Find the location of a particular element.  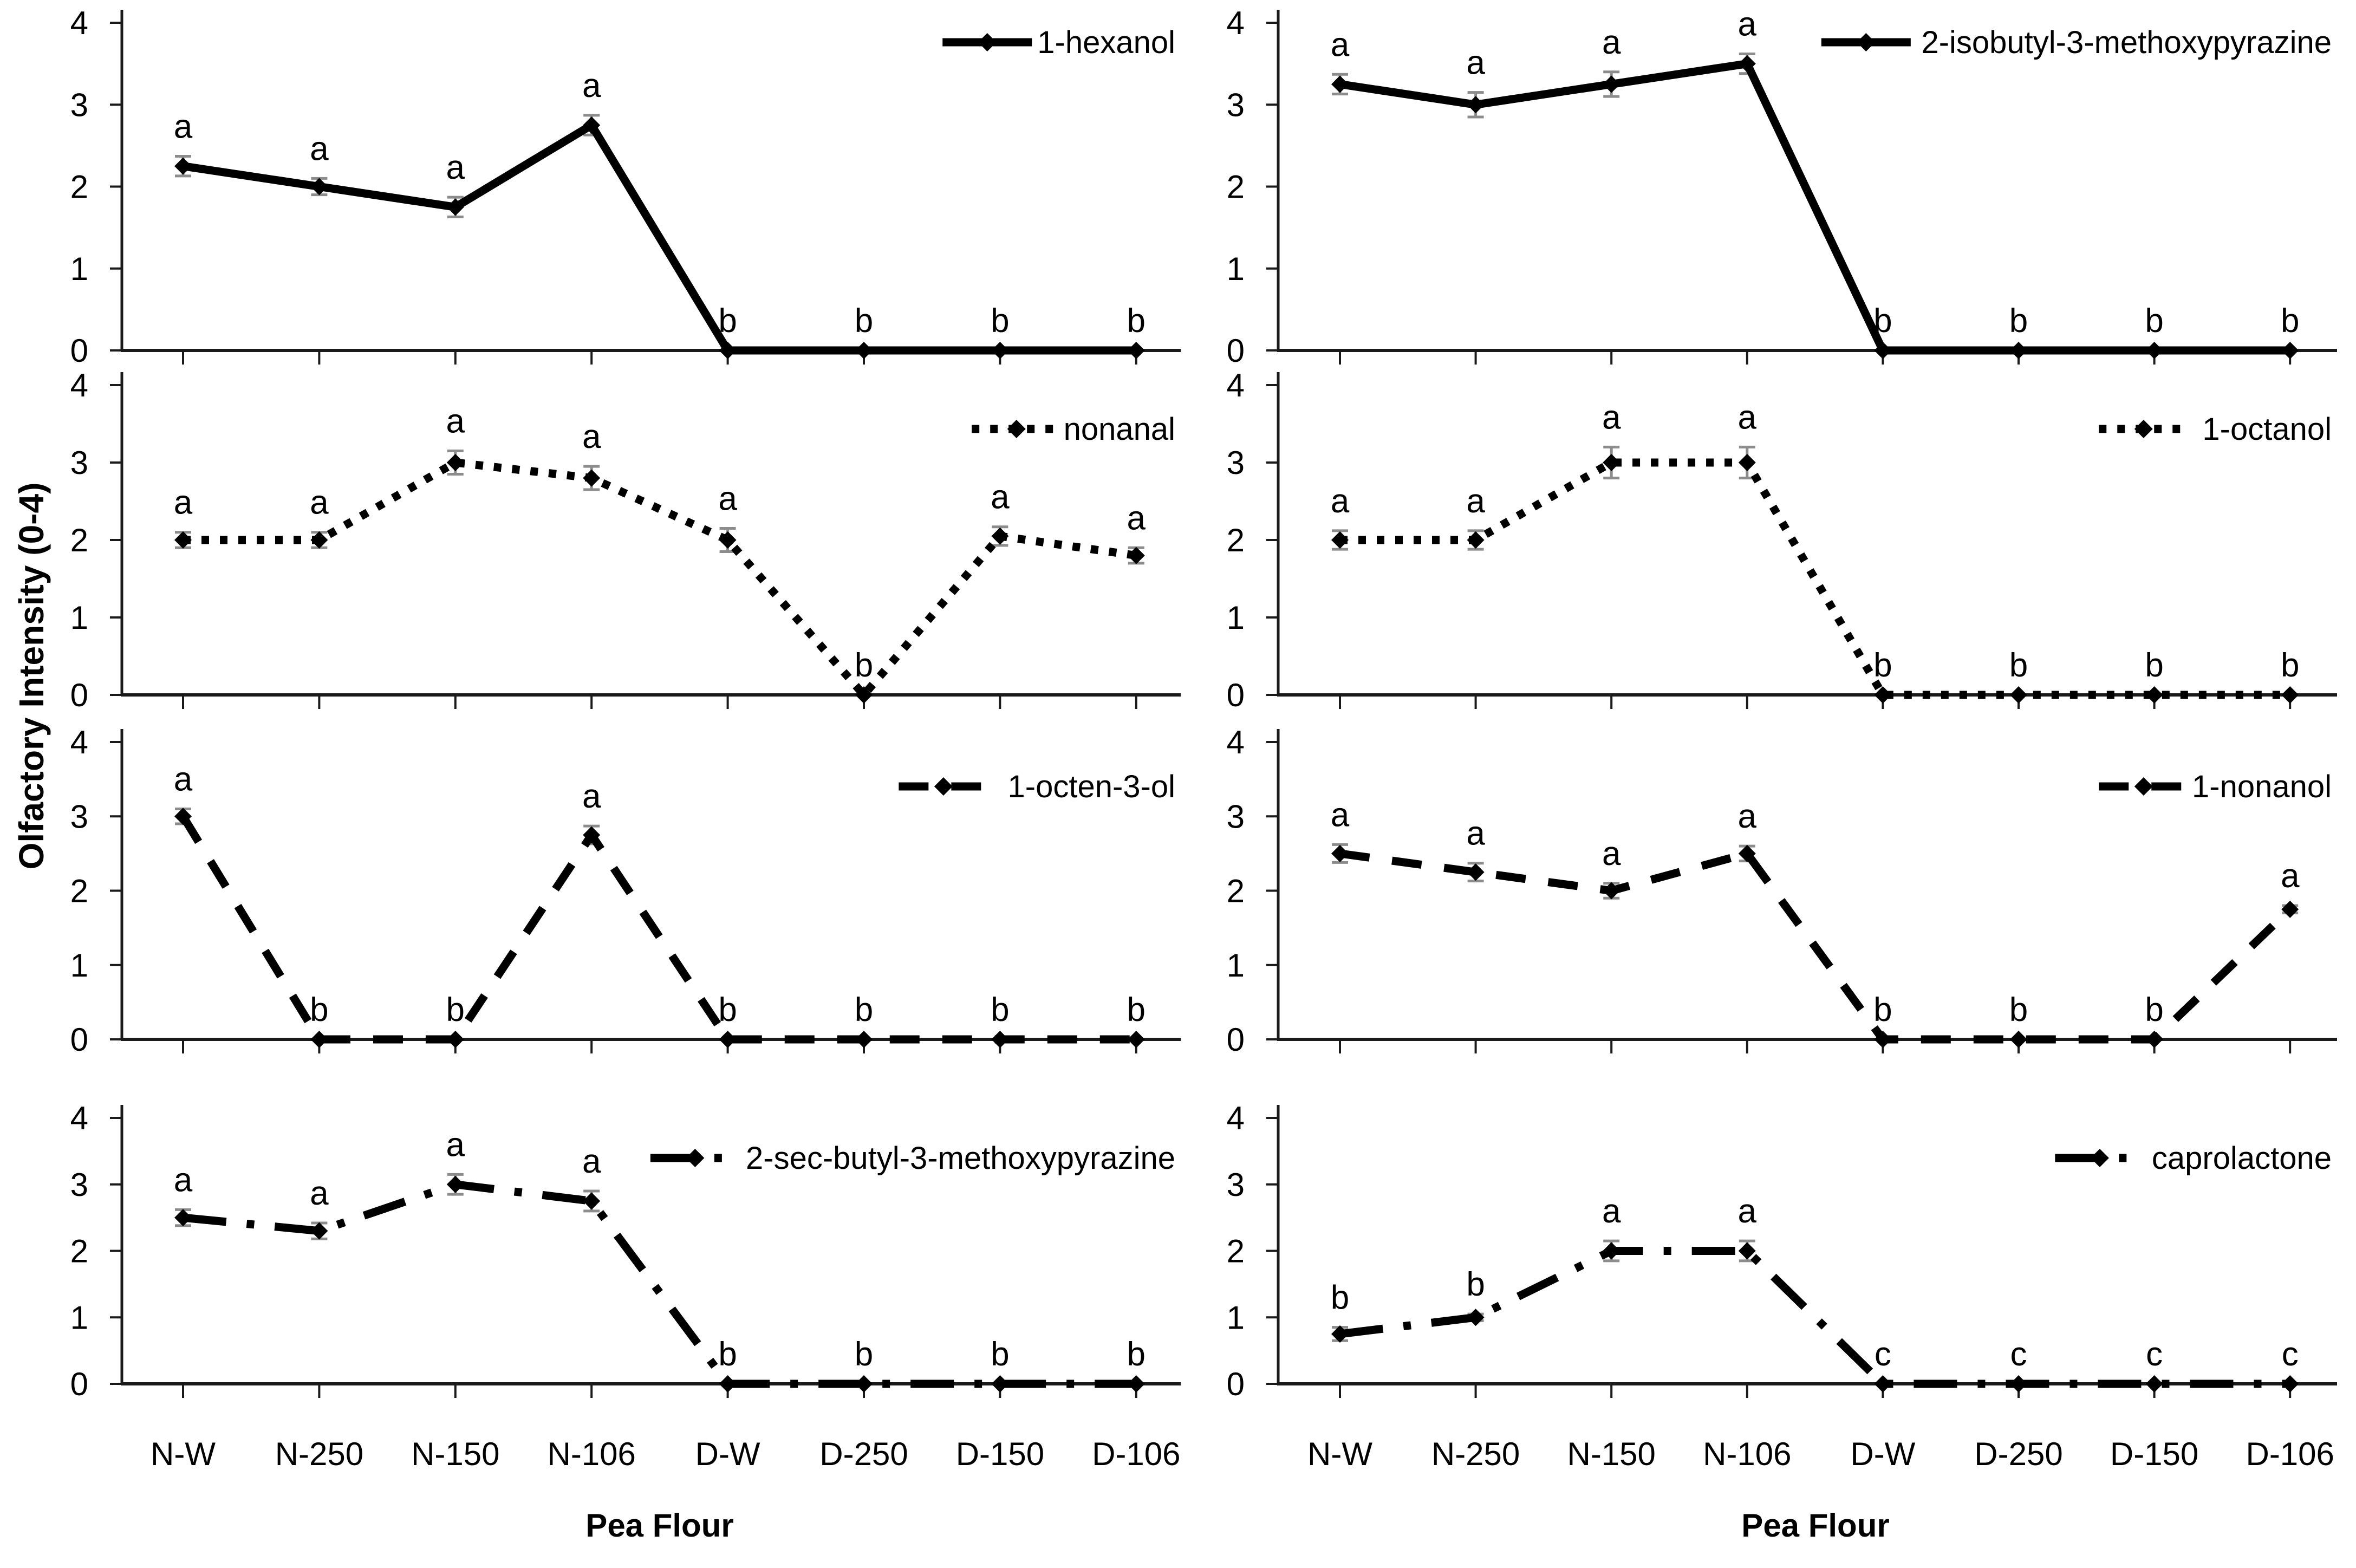

legend-label: 2-sec-butyl-3-methoxypyrazine is located at coordinates (960, 1159).